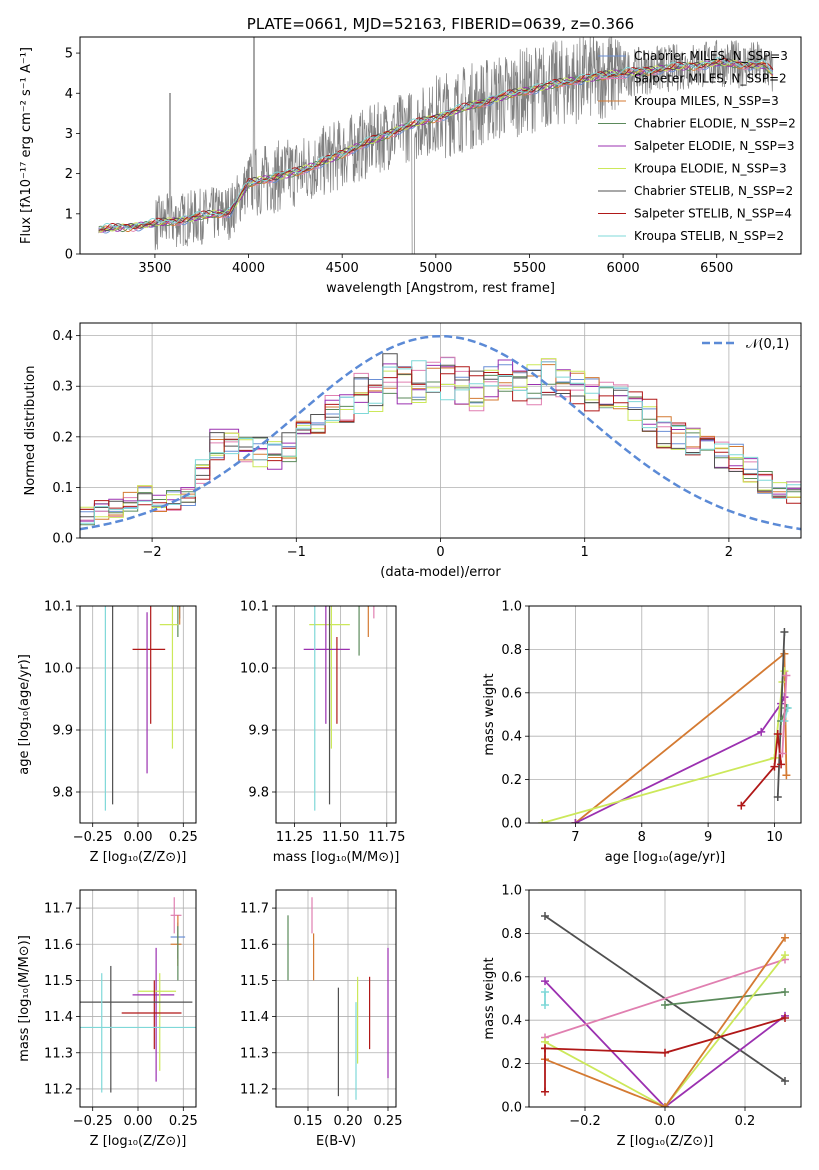 The height and width of the screenshot is (1170, 819). I want to click on y-axis-label: age [log₁₀(age/yr)], so click(24, 714).